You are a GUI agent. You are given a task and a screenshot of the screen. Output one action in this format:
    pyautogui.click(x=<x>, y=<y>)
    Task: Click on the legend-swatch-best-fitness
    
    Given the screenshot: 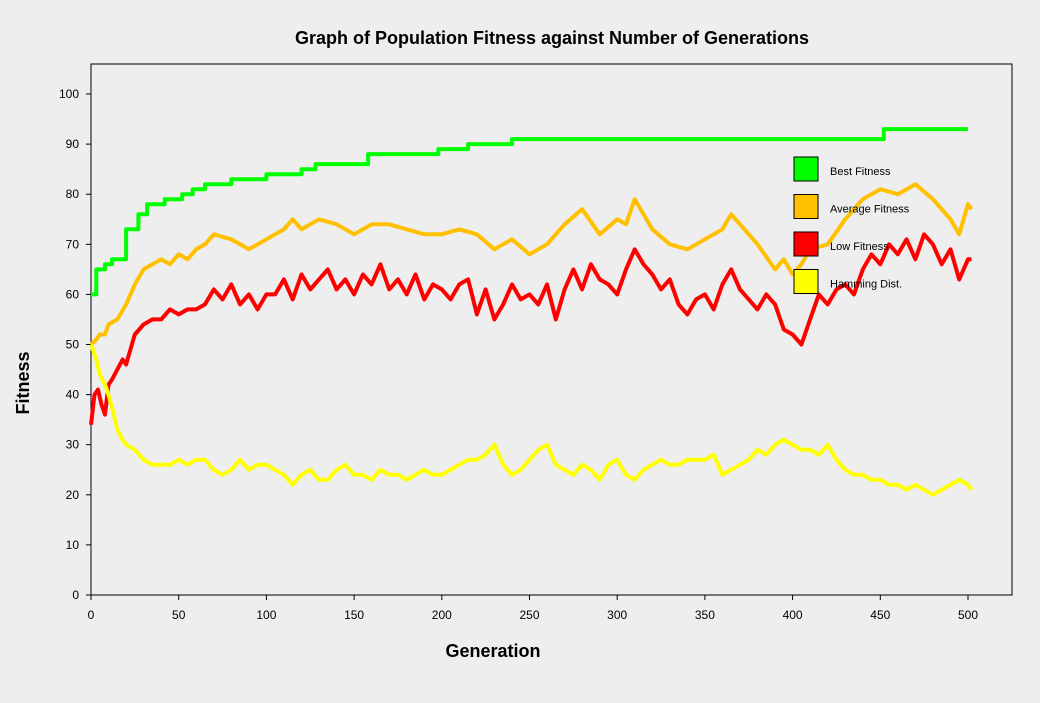 What is the action you would take?
    pyautogui.click(x=806, y=169)
    